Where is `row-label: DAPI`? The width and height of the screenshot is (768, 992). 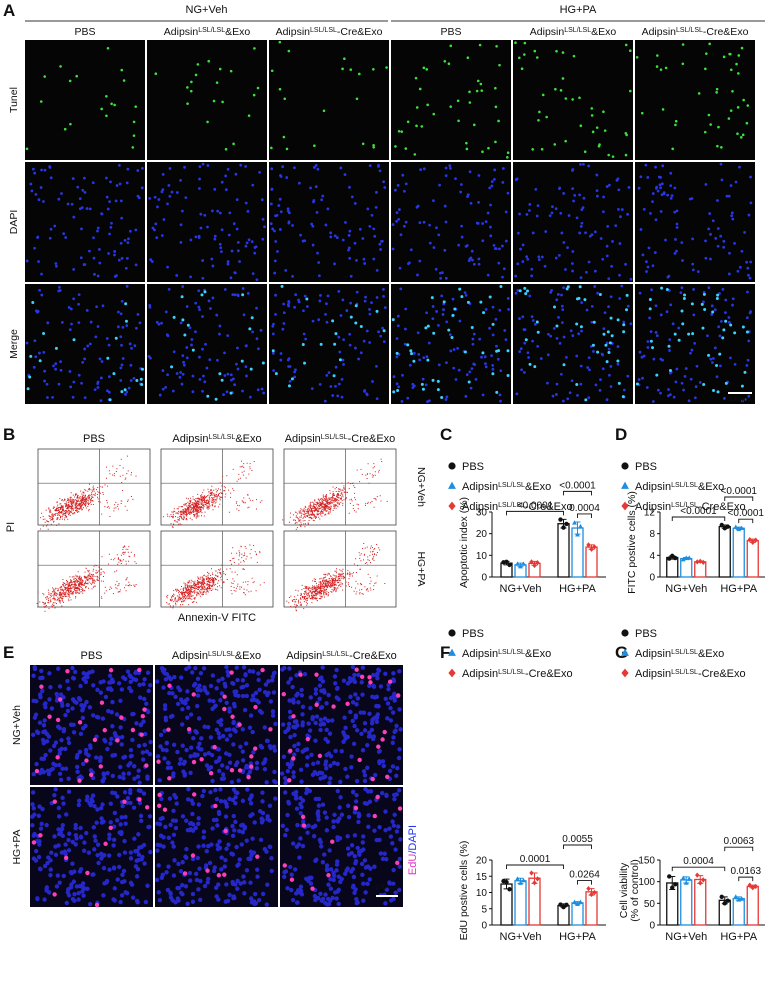
row-label: DAPI is located at coordinates (14, 222).